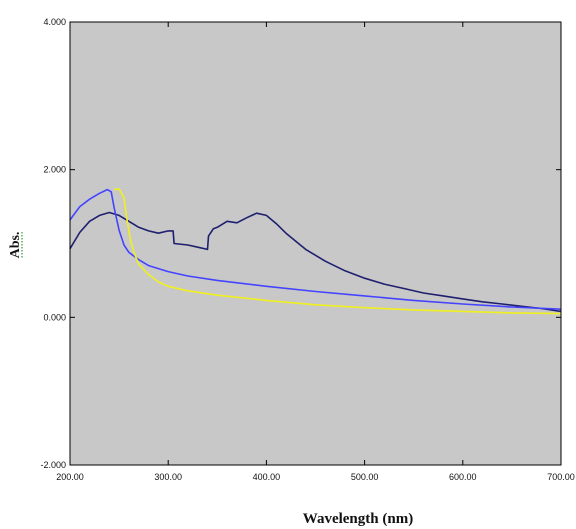 This screenshot has height=529, width=576. I want to click on x-tick-label: 700.00, so click(561, 477).